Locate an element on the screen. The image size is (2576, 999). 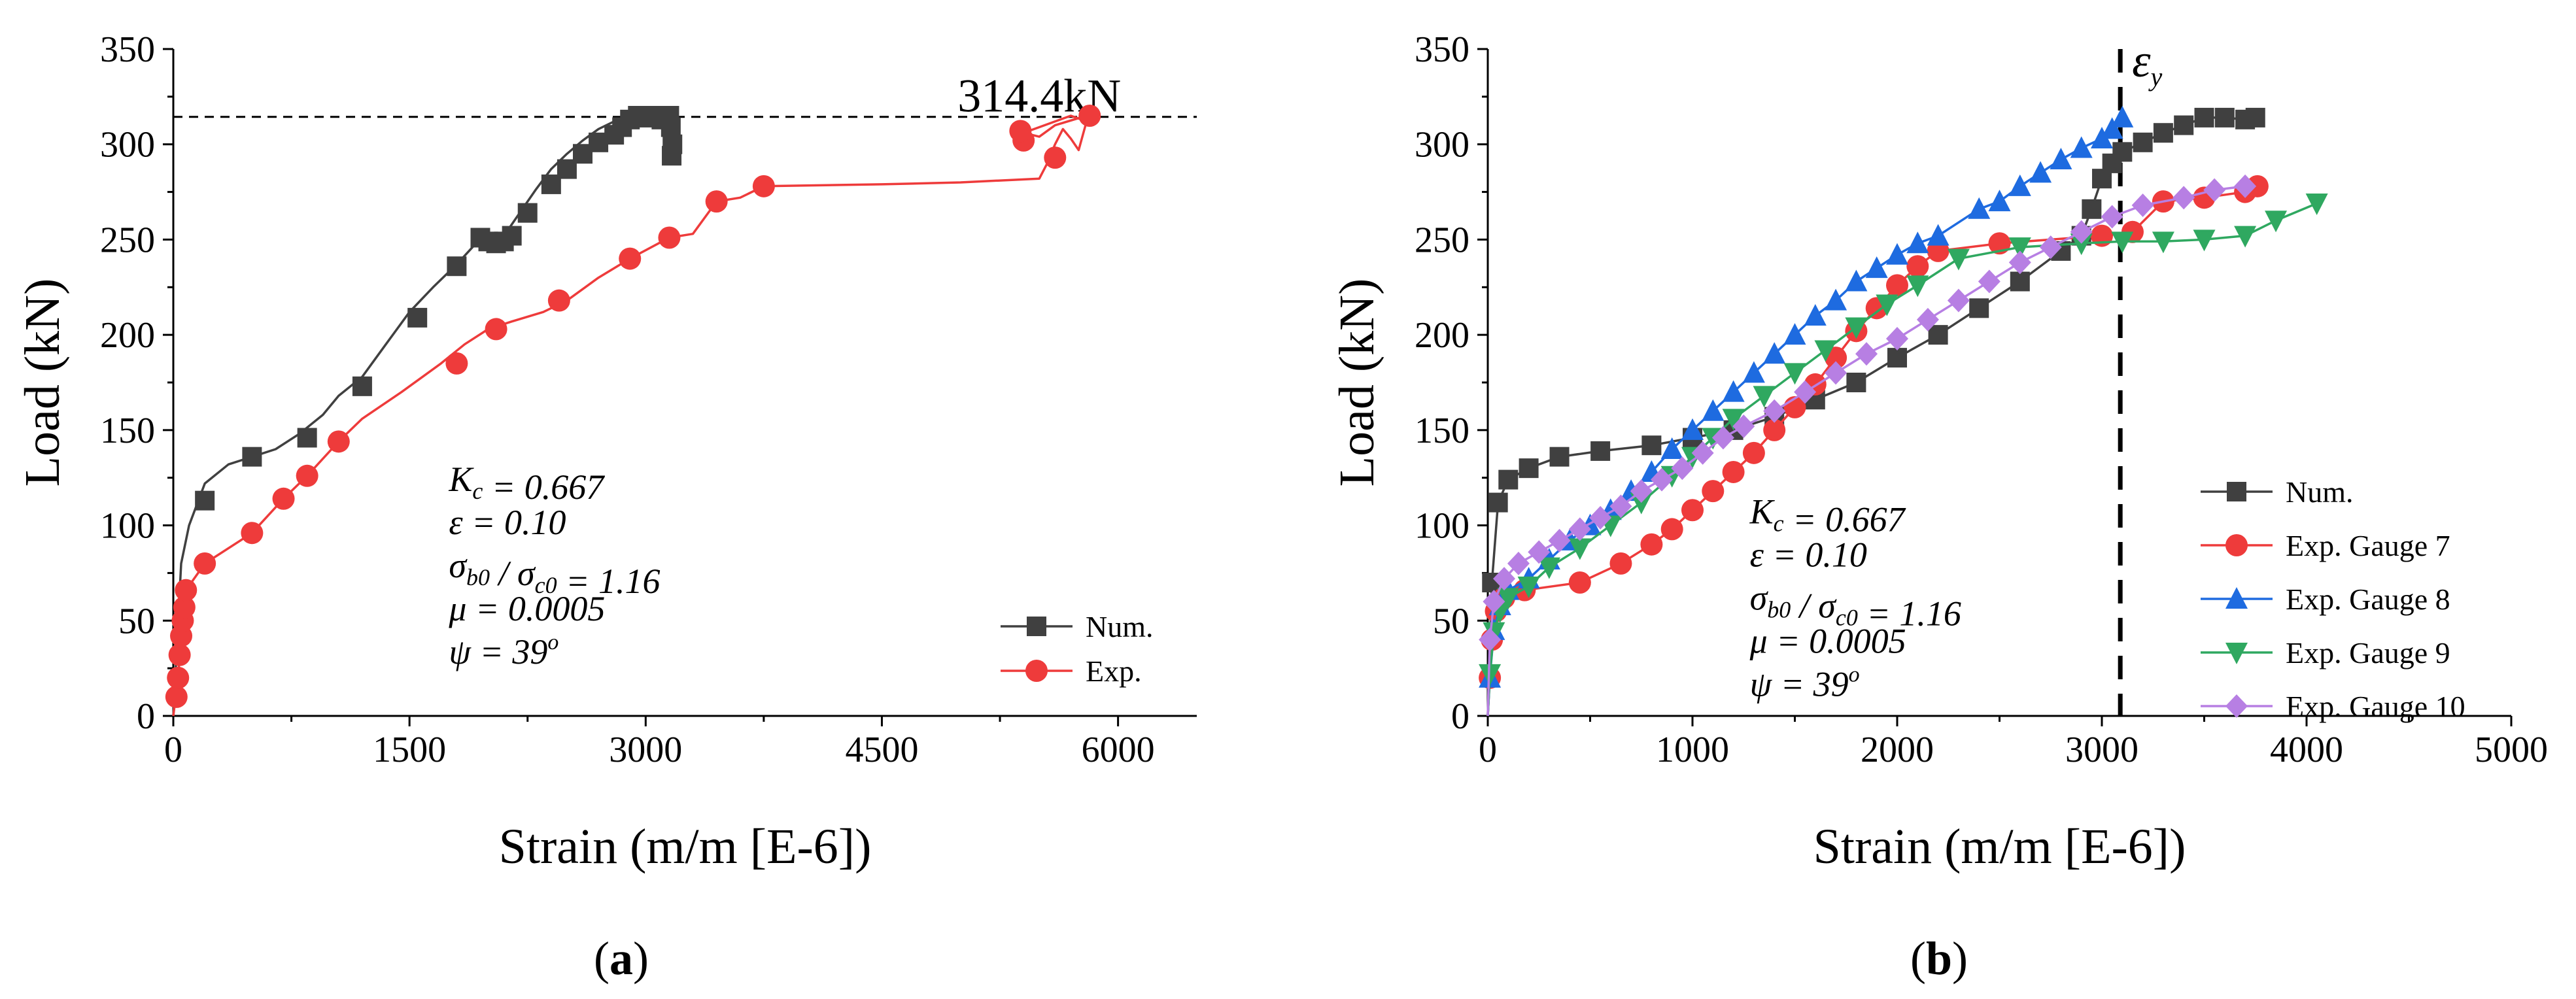
panel-label-part: ) is located at coordinates (1960, 958).